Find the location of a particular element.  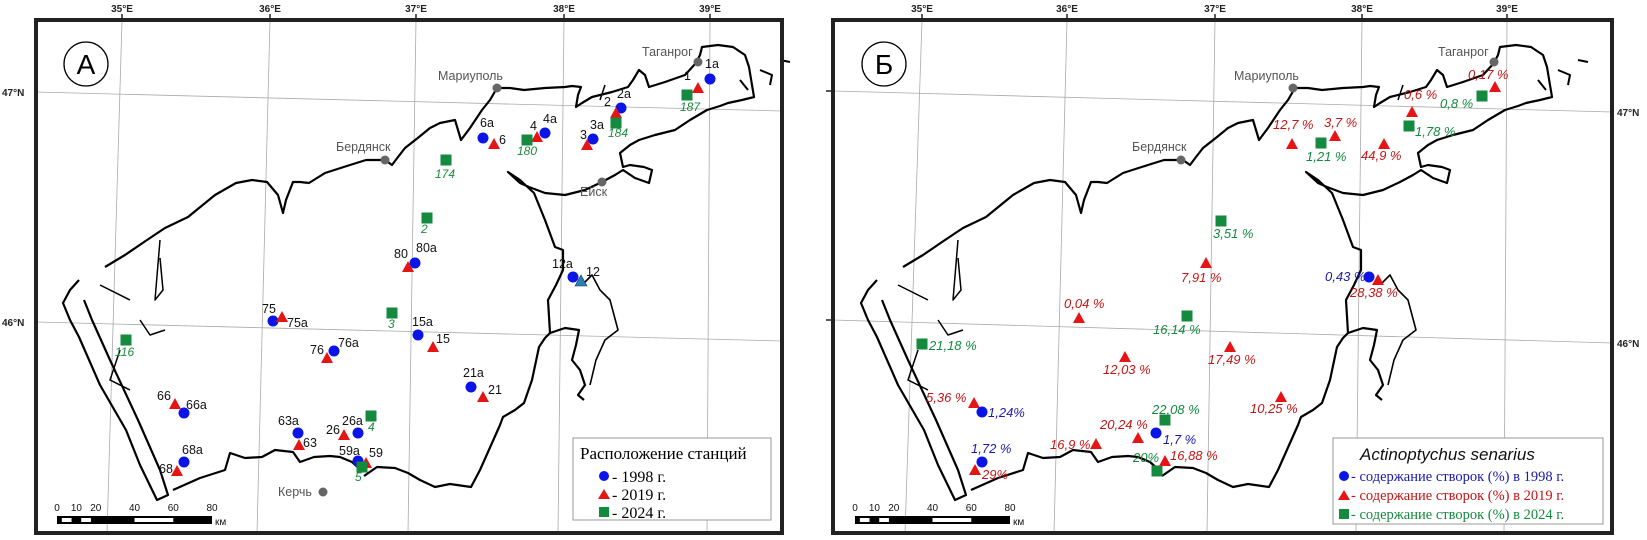

station-2019: 68 is located at coordinates (171, 469).